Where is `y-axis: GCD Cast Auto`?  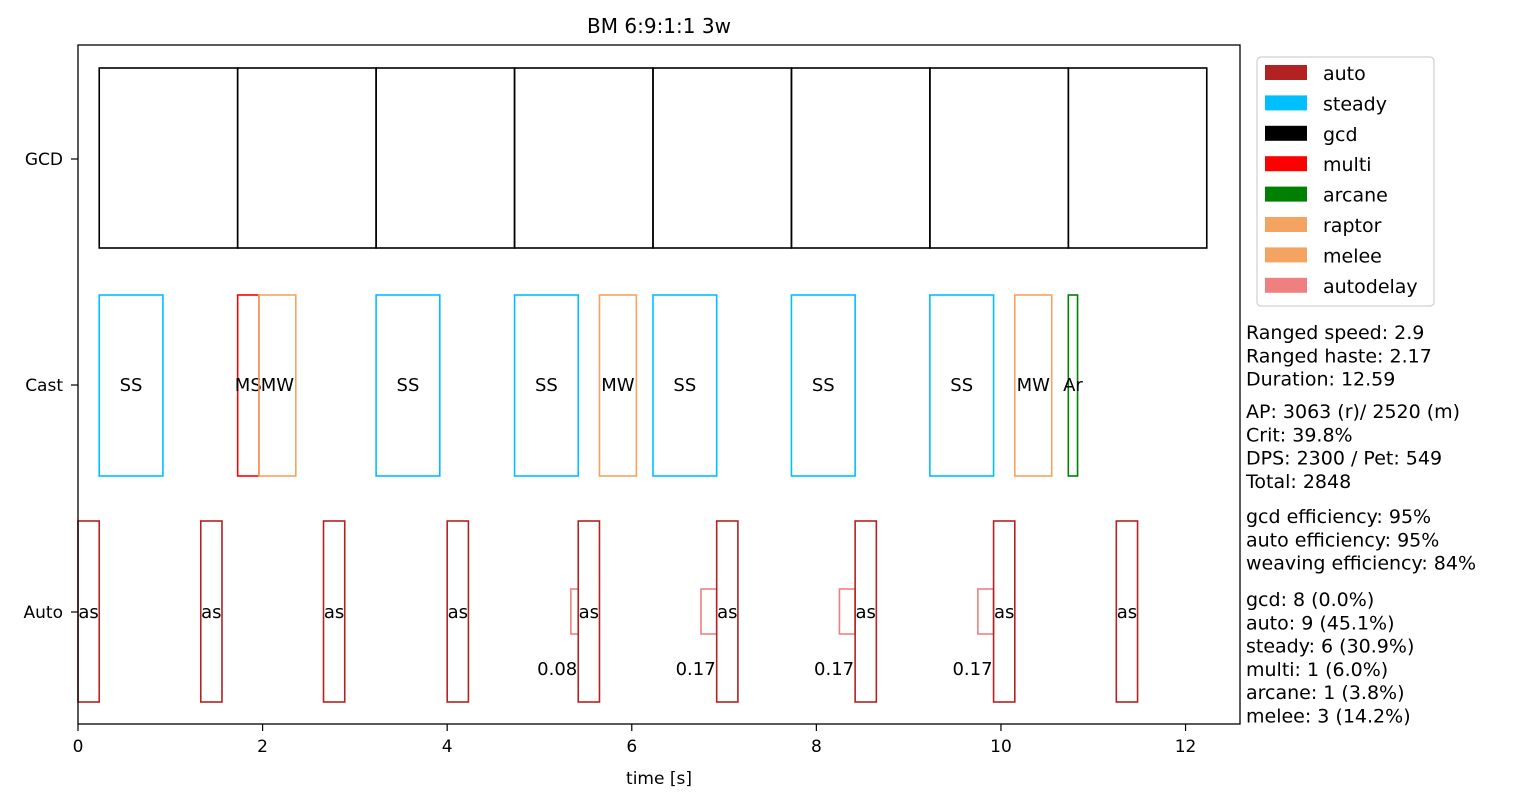
y-axis: GCD Cast Auto is located at coordinates (51, 386).